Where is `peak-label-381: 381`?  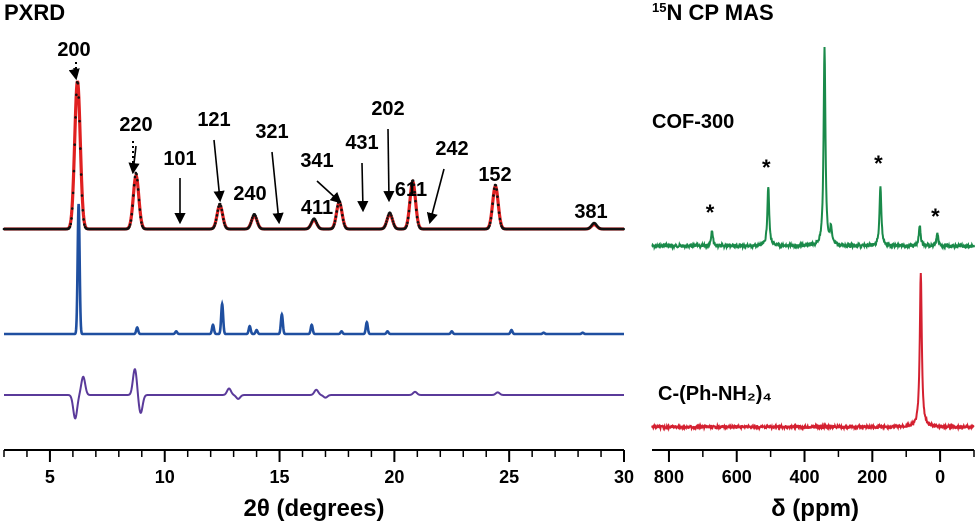
peak-label-381: 381 is located at coordinates (590, 212).